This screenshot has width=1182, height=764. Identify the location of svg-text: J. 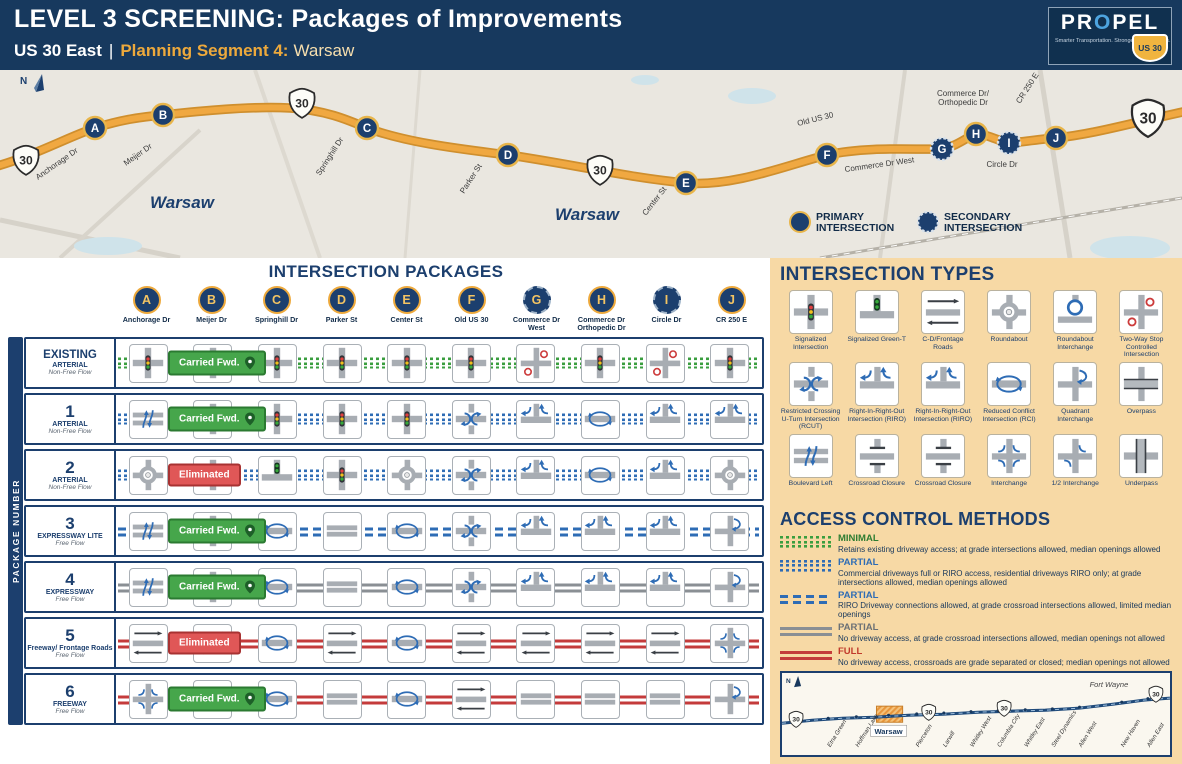
(1056, 139).